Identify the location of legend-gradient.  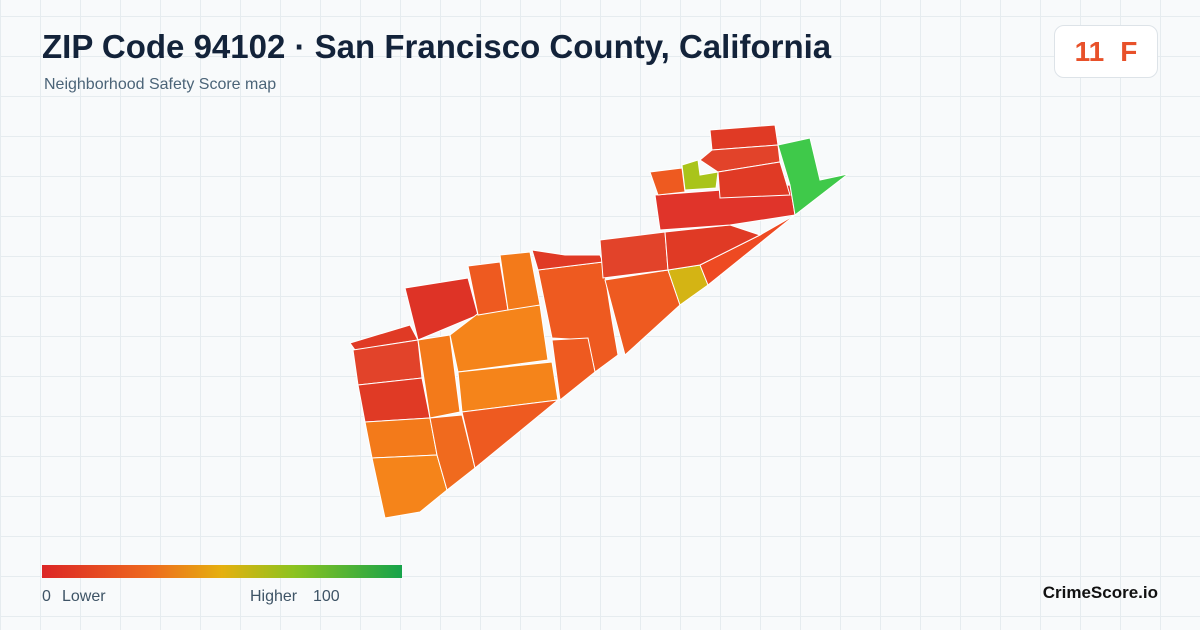
(222, 571).